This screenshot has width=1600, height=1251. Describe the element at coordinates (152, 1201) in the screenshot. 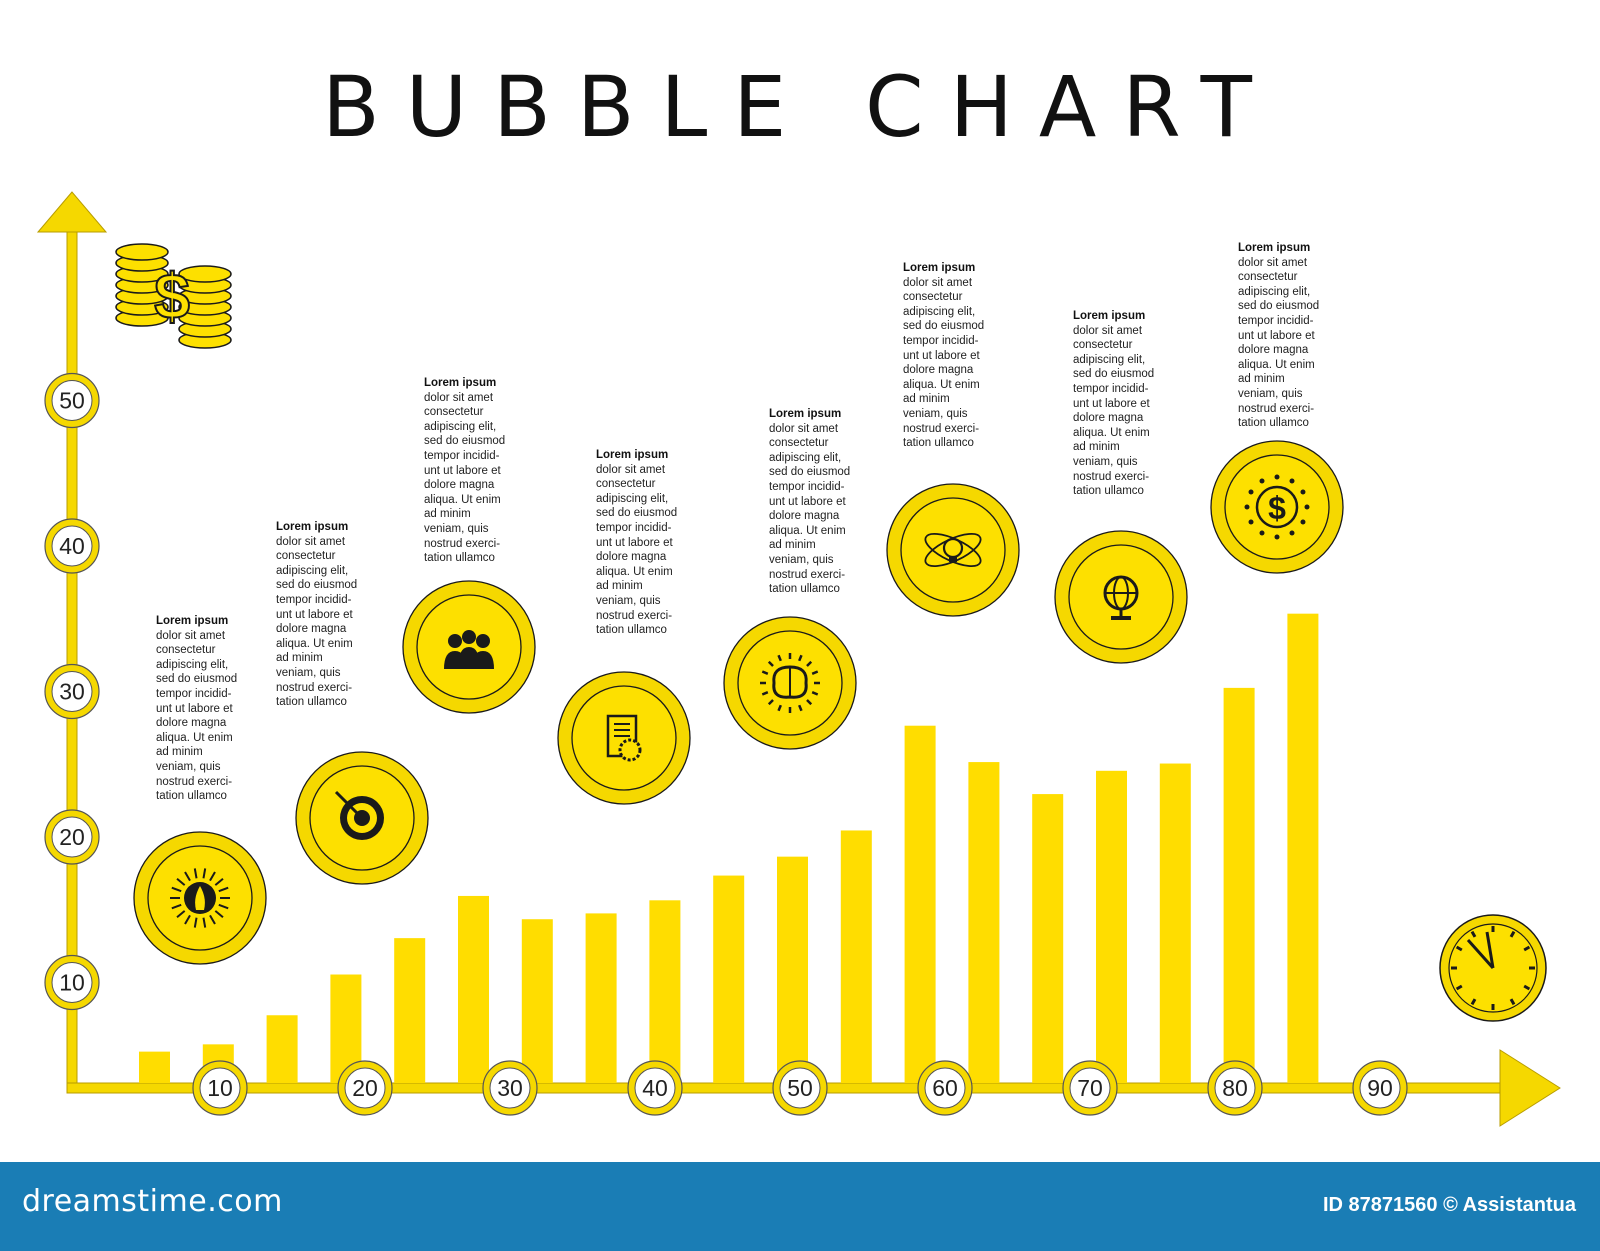

I see `footer-brand: dreamstime.com` at that location.